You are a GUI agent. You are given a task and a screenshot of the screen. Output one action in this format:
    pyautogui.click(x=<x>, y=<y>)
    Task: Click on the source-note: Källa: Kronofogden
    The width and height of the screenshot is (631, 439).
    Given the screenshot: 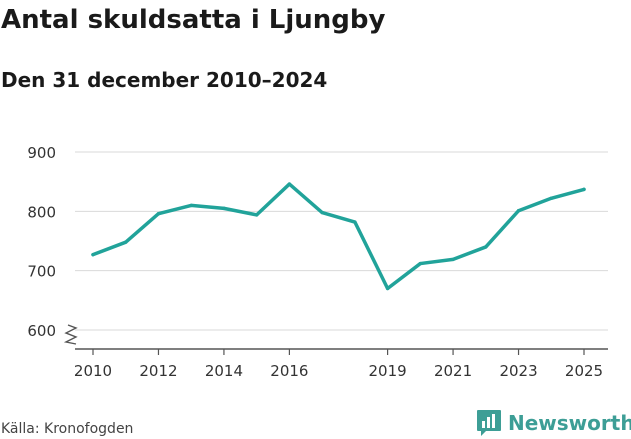 What is the action you would take?
    pyautogui.click(x=67, y=429)
    